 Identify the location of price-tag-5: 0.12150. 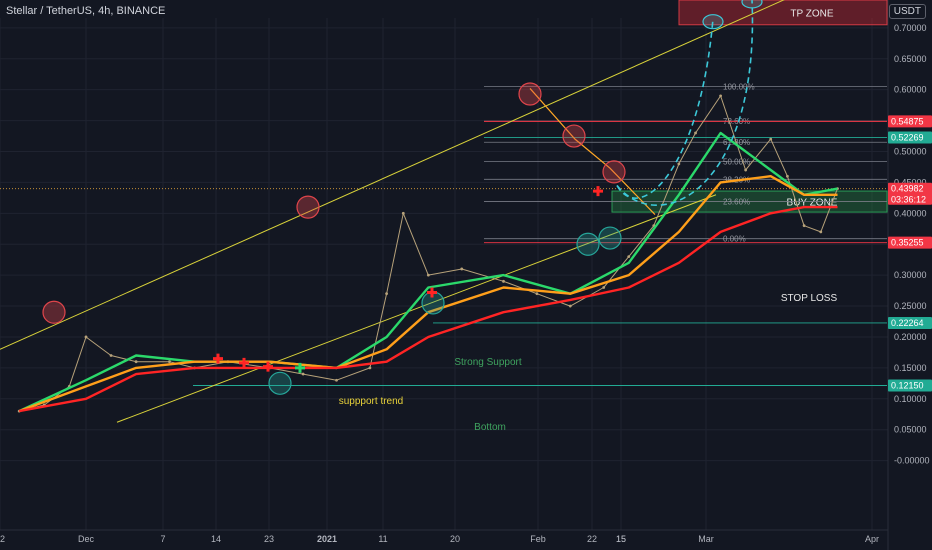
(907, 385).